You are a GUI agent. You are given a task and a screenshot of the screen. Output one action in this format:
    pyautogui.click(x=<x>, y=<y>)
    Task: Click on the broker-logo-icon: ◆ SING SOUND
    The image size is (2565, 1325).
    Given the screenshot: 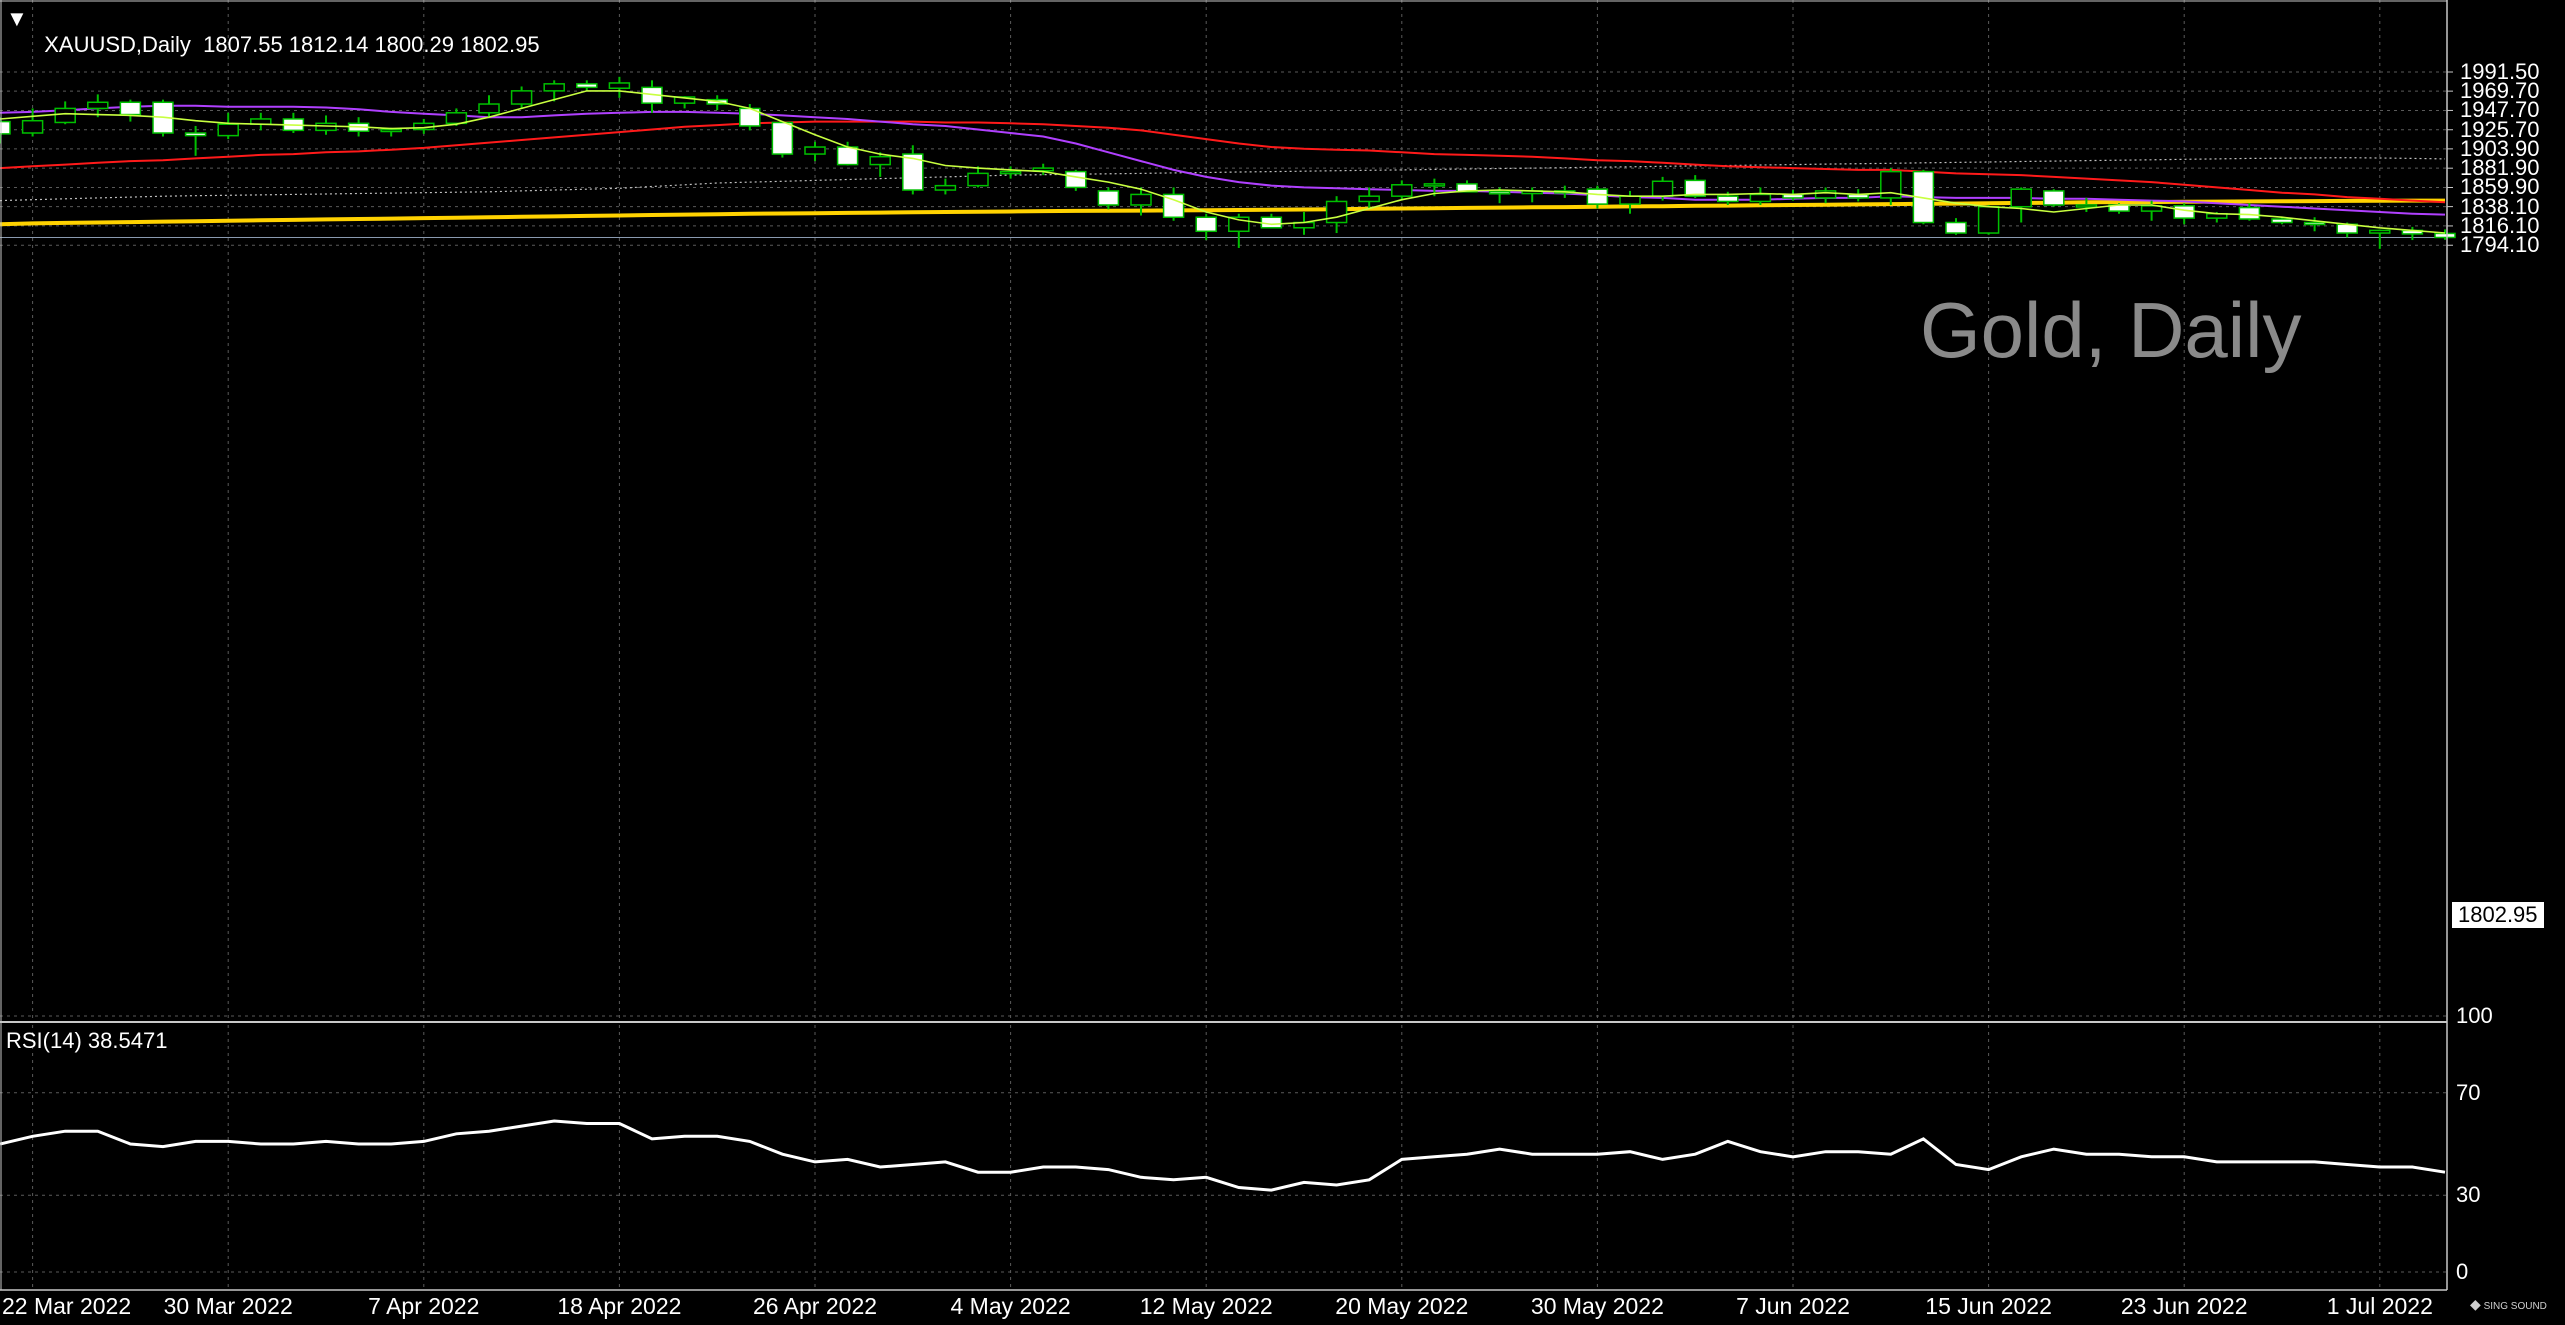 What is the action you would take?
    pyautogui.click(x=2508, y=1304)
    